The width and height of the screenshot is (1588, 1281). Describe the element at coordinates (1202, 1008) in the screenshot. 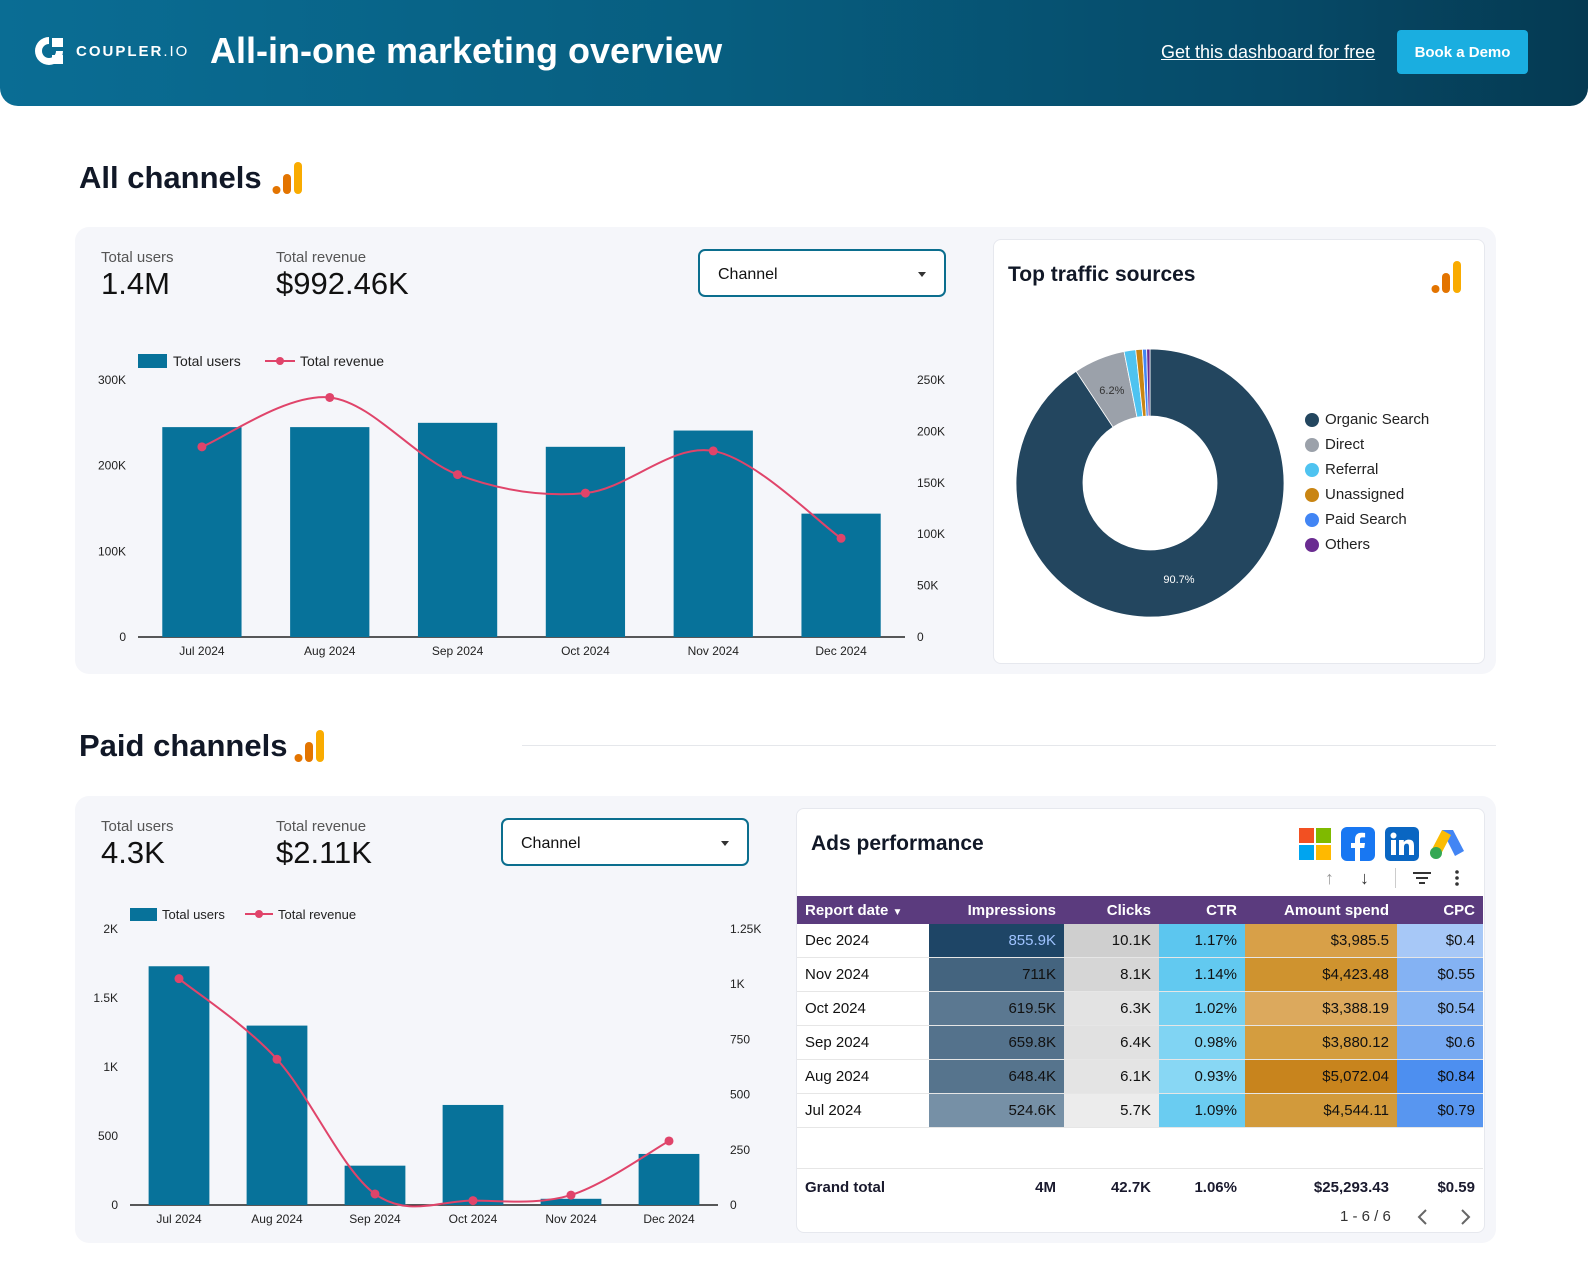

I see `cell-ctr: 1.02%` at that location.